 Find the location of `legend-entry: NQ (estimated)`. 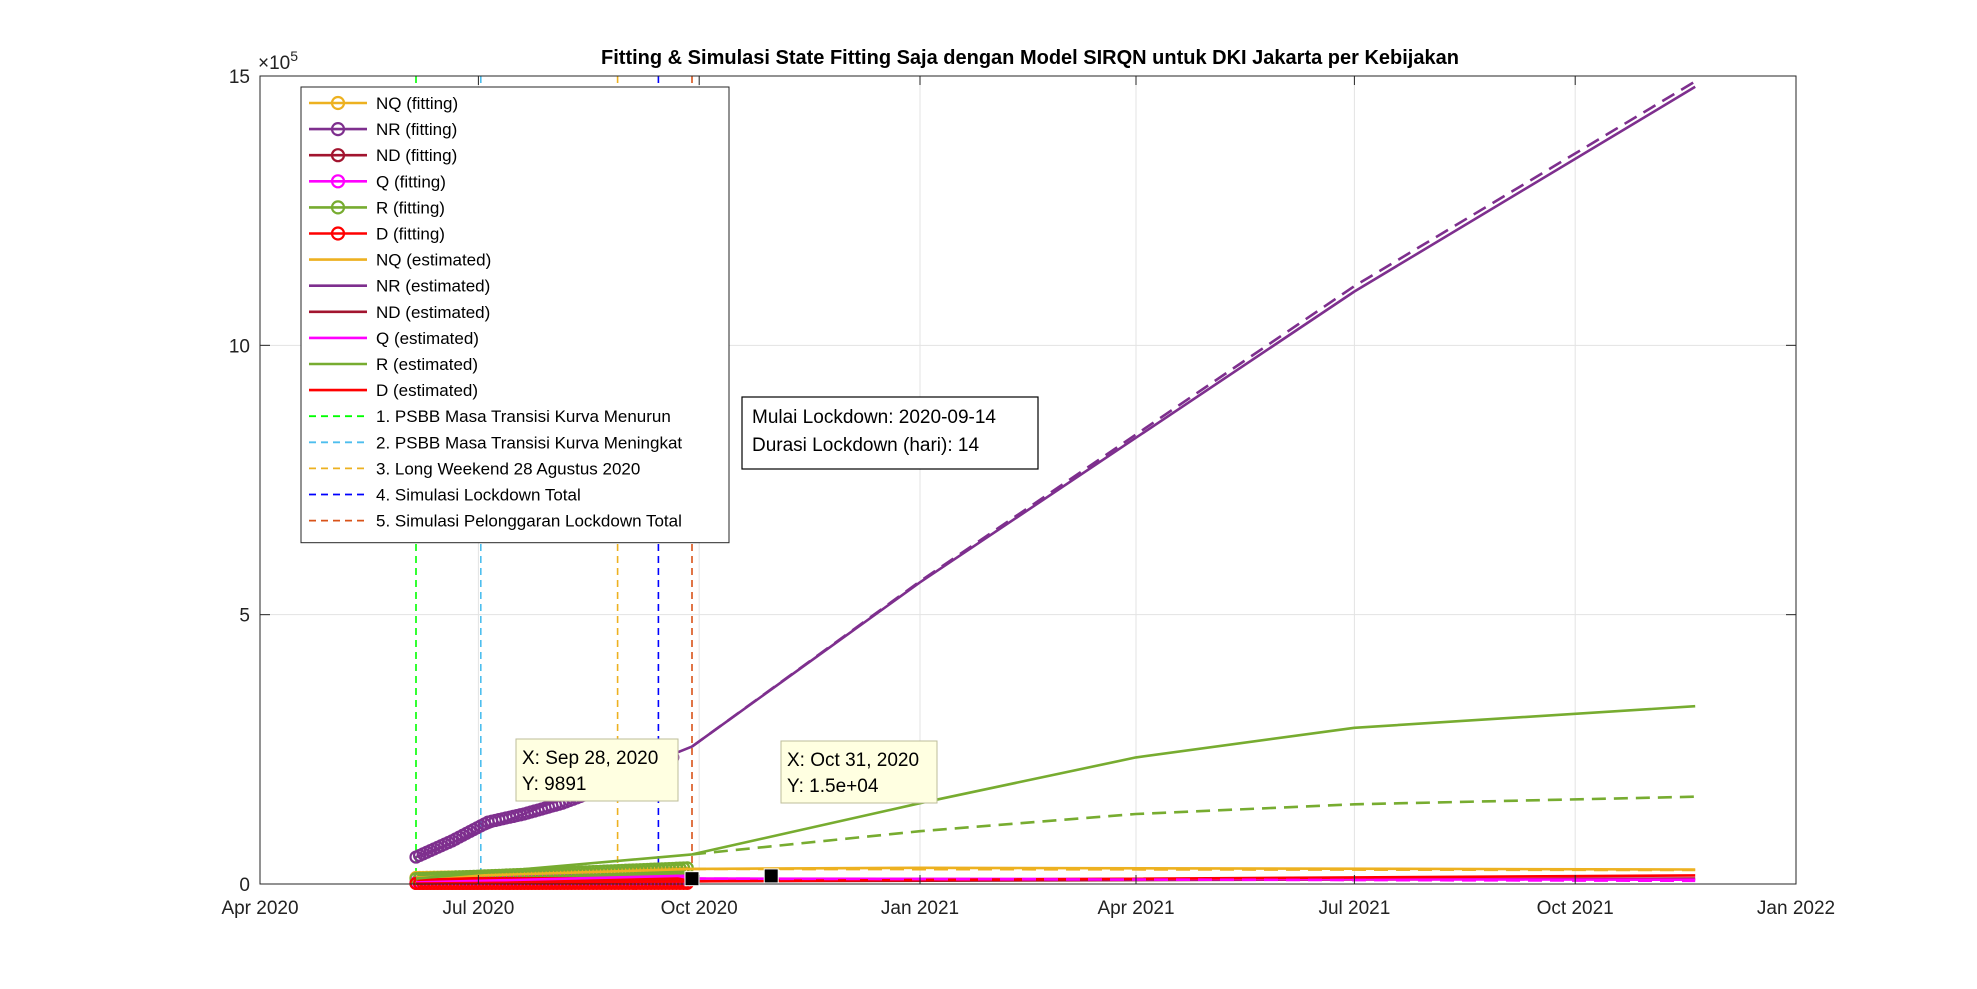

legend-entry: NQ (estimated) is located at coordinates (400, 260).